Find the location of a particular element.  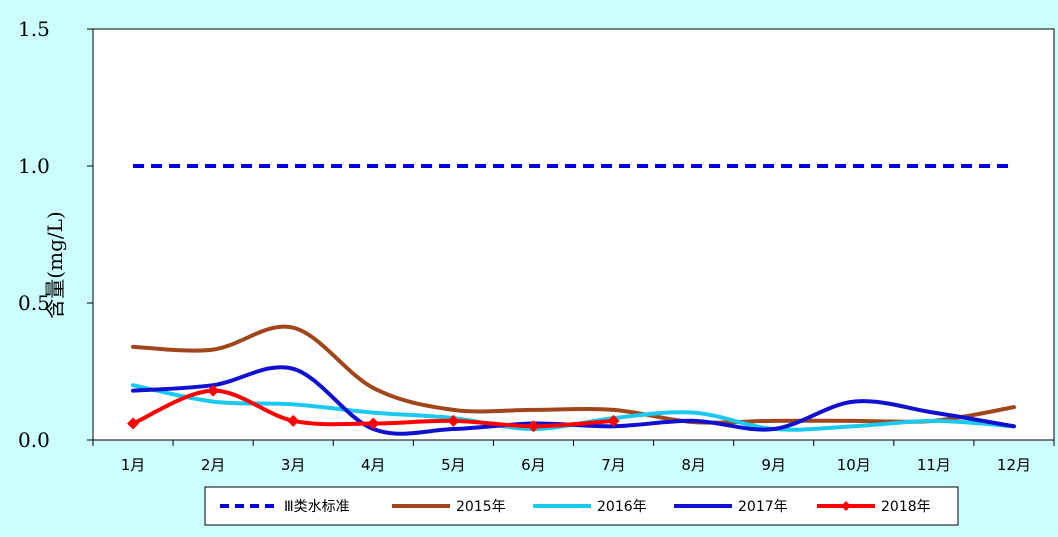

legend-marker is located at coordinates (846, 506).